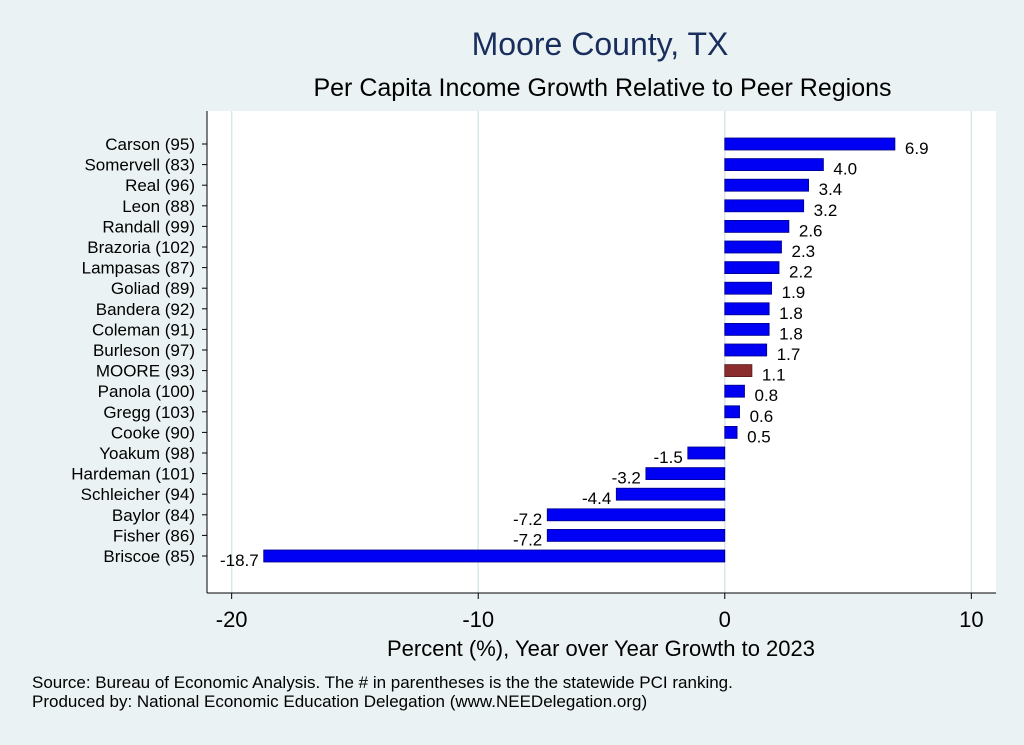  What do you see at coordinates (478, 619) in the screenshot?
I see `x-tick-label: -10` at bounding box center [478, 619].